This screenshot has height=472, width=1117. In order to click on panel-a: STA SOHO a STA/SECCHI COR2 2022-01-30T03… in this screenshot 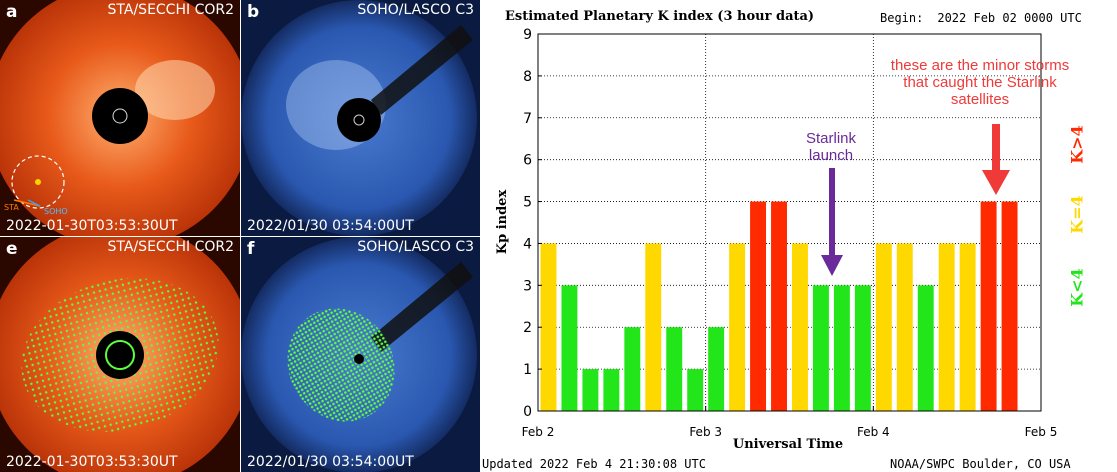, I will do `click(120, 118)`.